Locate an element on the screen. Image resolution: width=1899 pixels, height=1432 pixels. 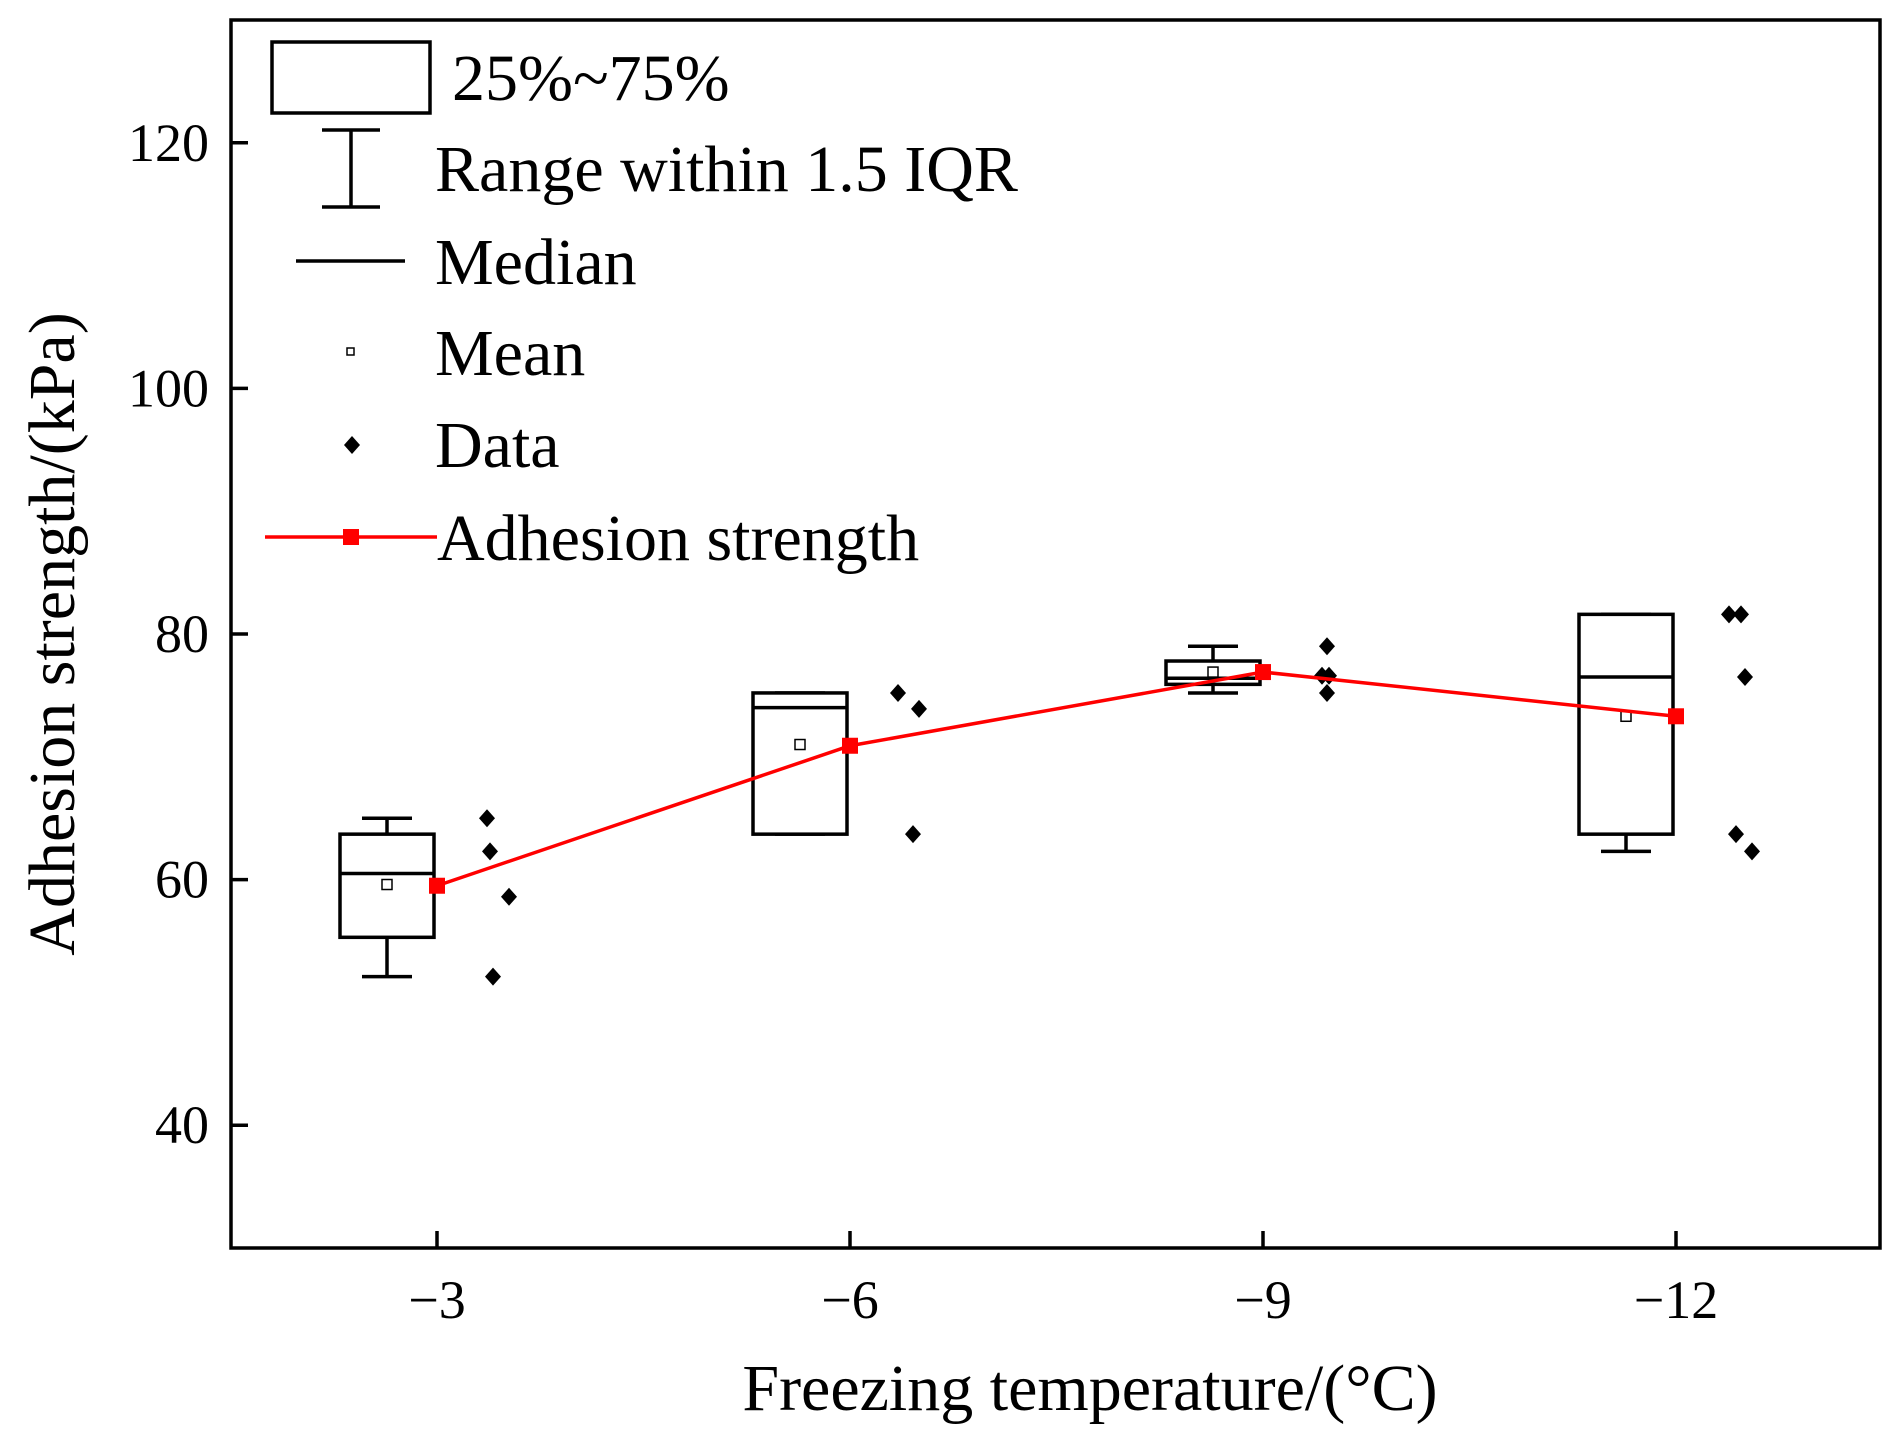
y-tick-label: 60 is located at coordinates (182, 880).